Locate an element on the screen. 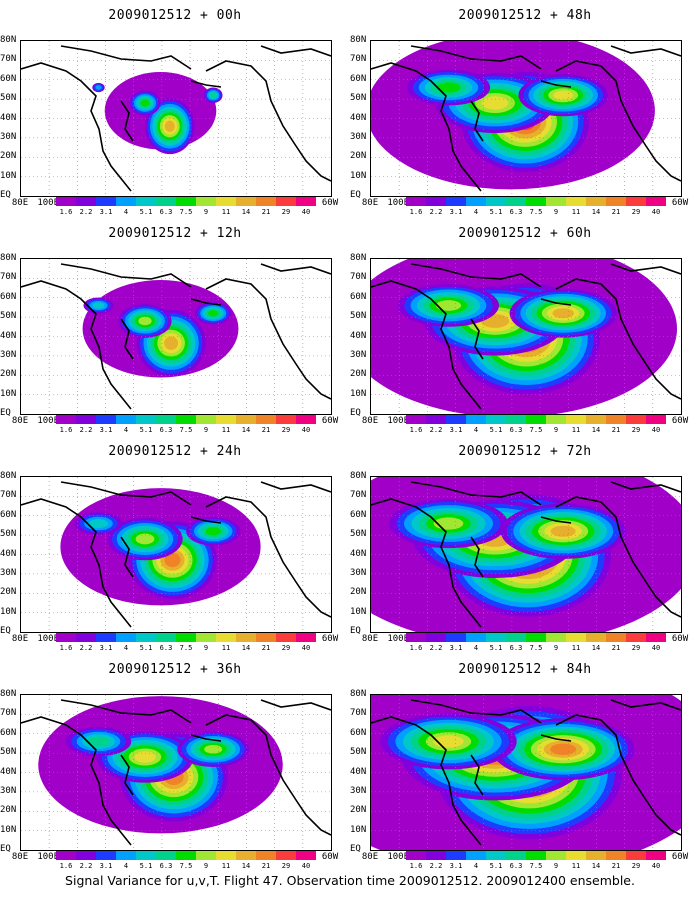 This screenshot has width=700, height=900. panel-title: 2009012512 + 48h is located at coordinates (525, 15).